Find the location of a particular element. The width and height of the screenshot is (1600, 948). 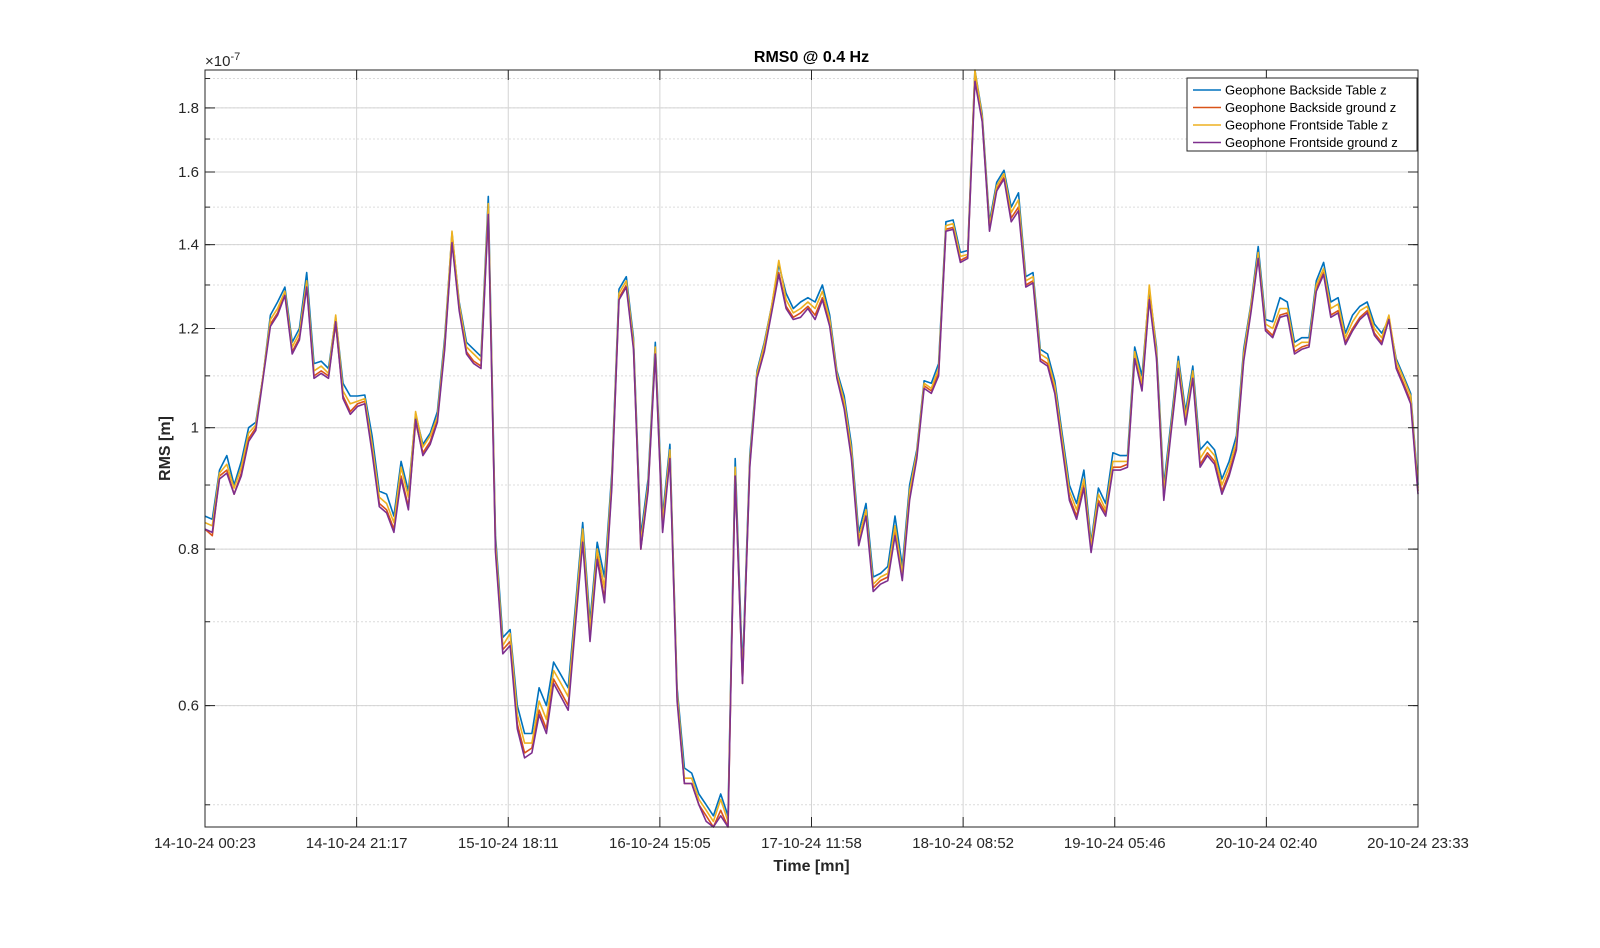

x-tick-label: 17-10-24 11:58 is located at coordinates (811, 843).